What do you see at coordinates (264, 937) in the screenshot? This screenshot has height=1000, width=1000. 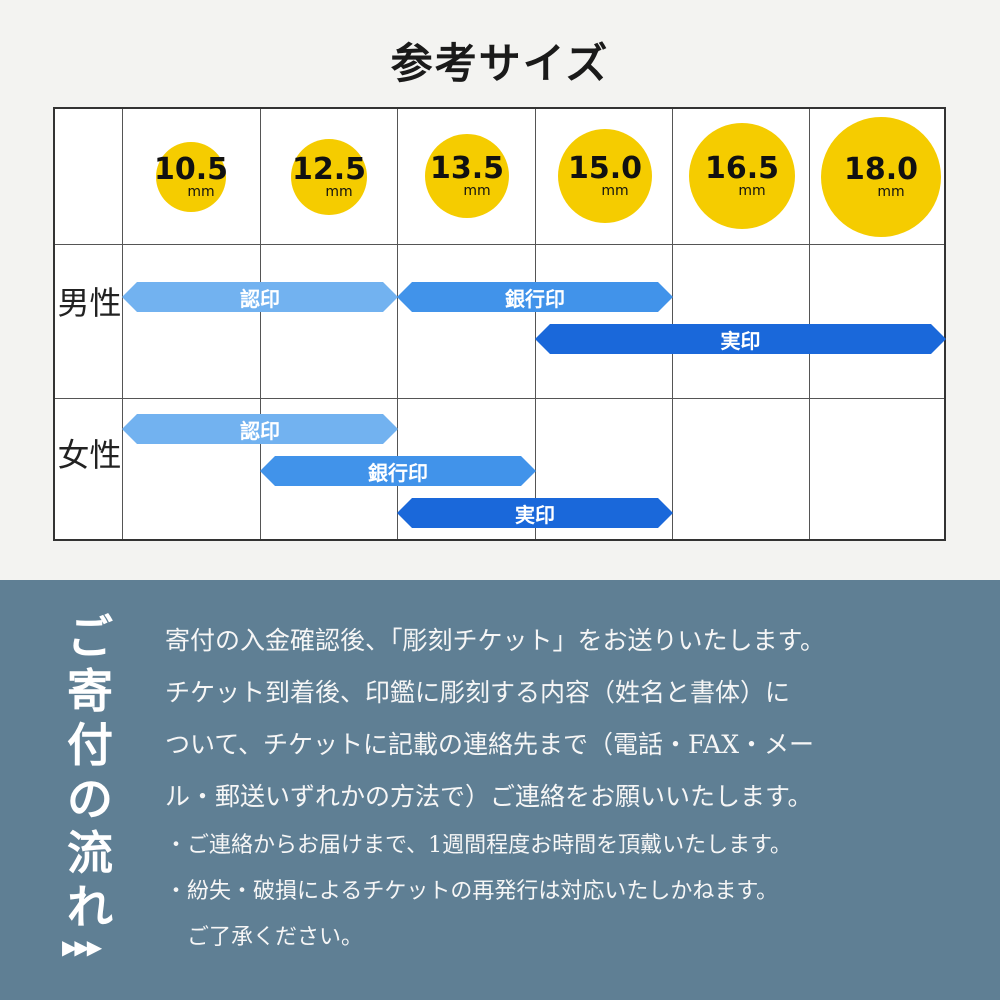 I see `flow-note: ご了承ください。` at bounding box center [264, 937].